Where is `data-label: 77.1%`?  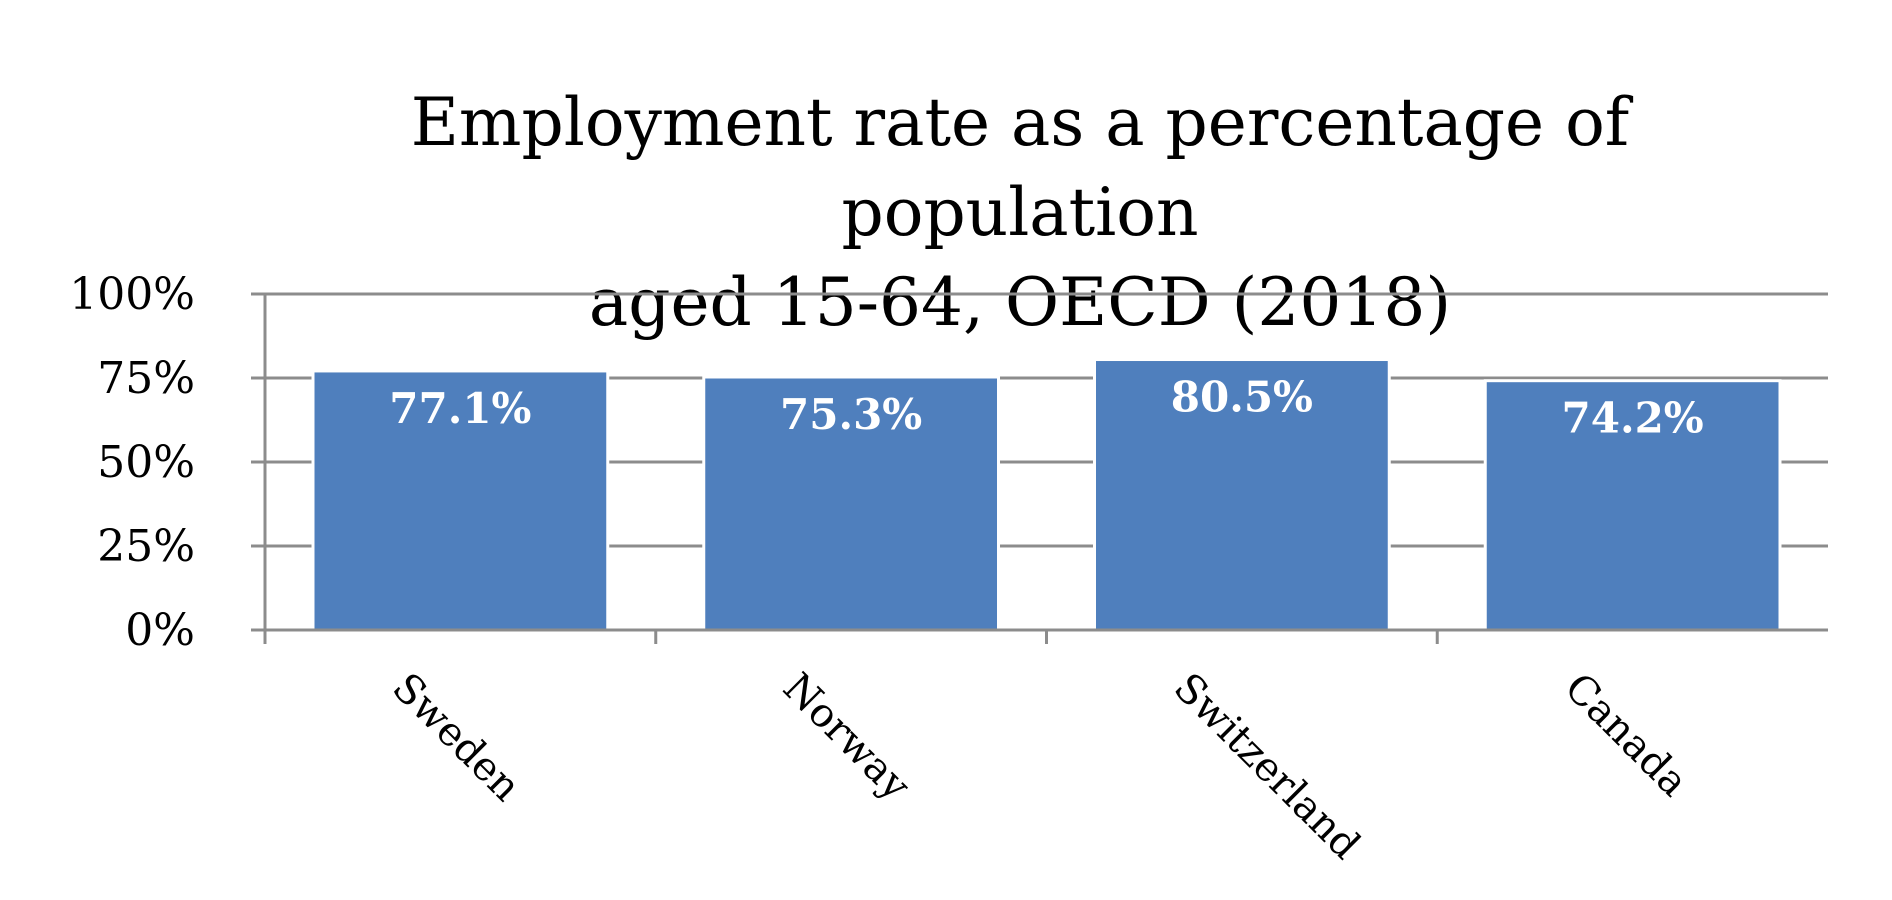
data-label: 77.1% is located at coordinates (460, 408).